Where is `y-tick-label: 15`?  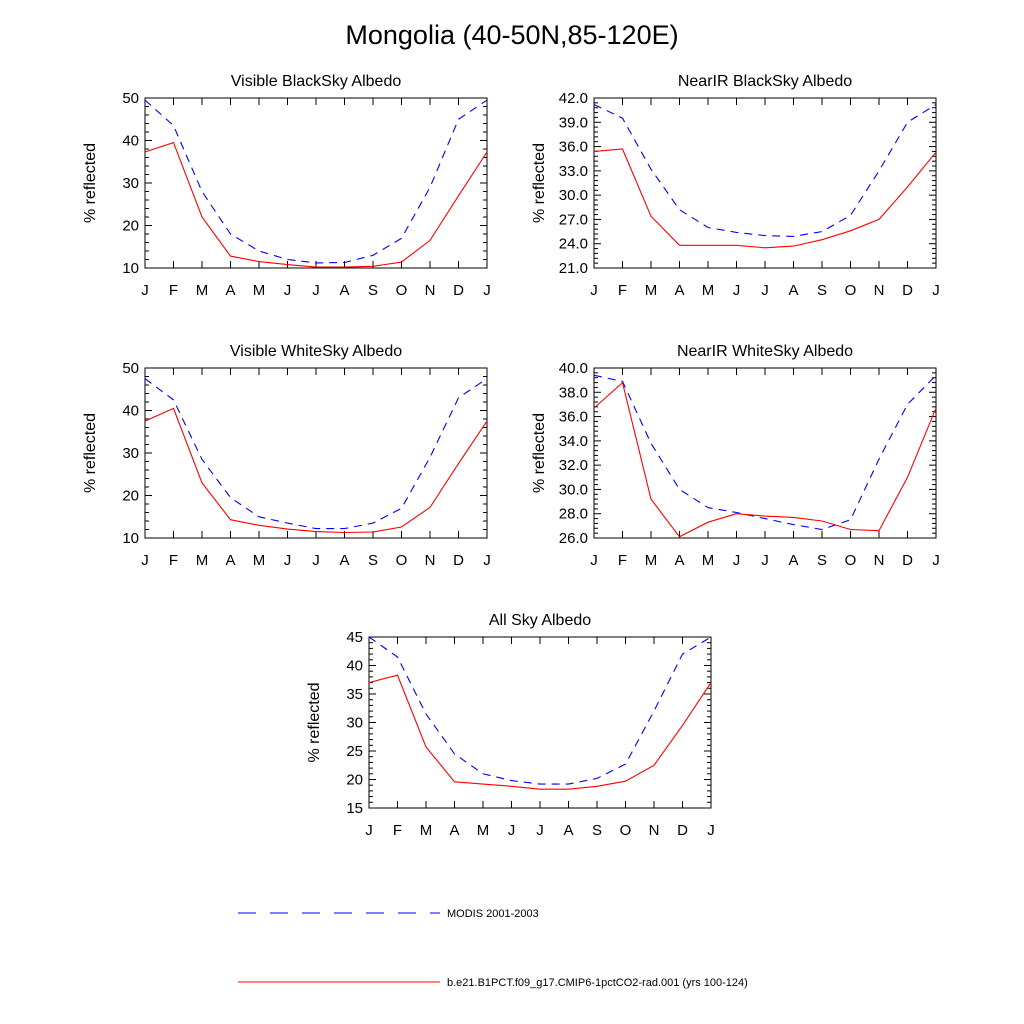 y-tick-label: 15 is located at coordinates (354, 808).